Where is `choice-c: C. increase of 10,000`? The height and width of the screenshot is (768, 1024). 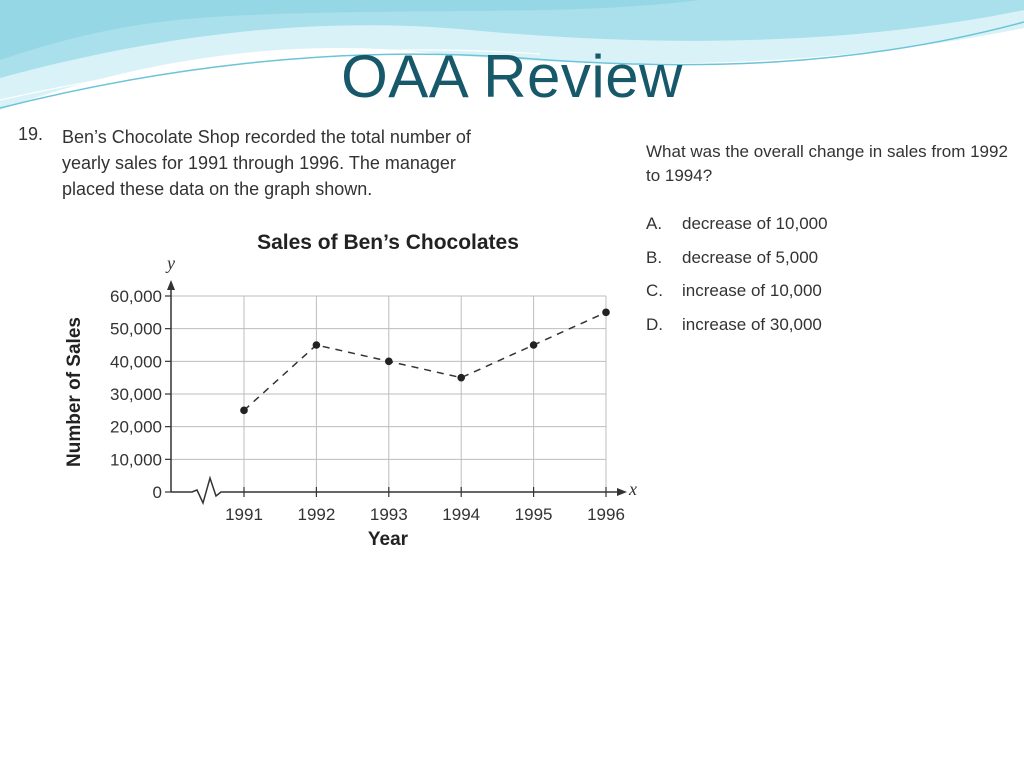
choice-c: C. increase of 10,000 is located at coordinates (737, 298).